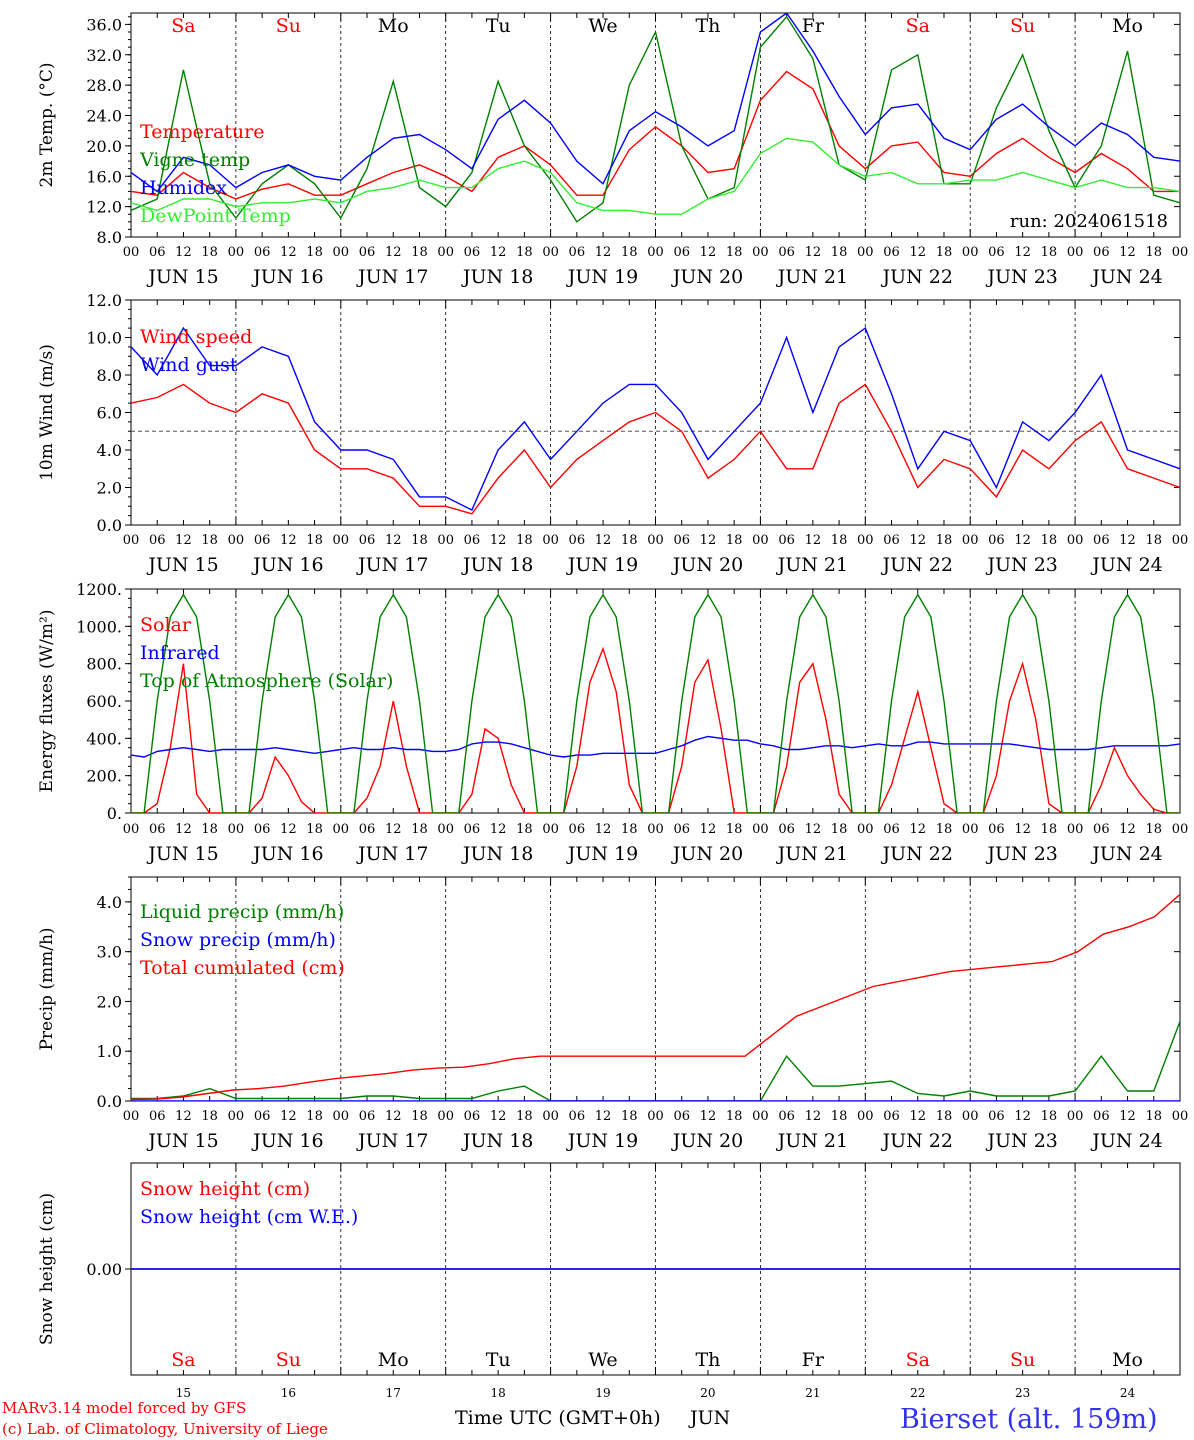 This screenshot has height=1440, width=1194. Describe the element at coordinates (109, 450) in the screenshot. I see `y-tick-label: 4.0` at that location.